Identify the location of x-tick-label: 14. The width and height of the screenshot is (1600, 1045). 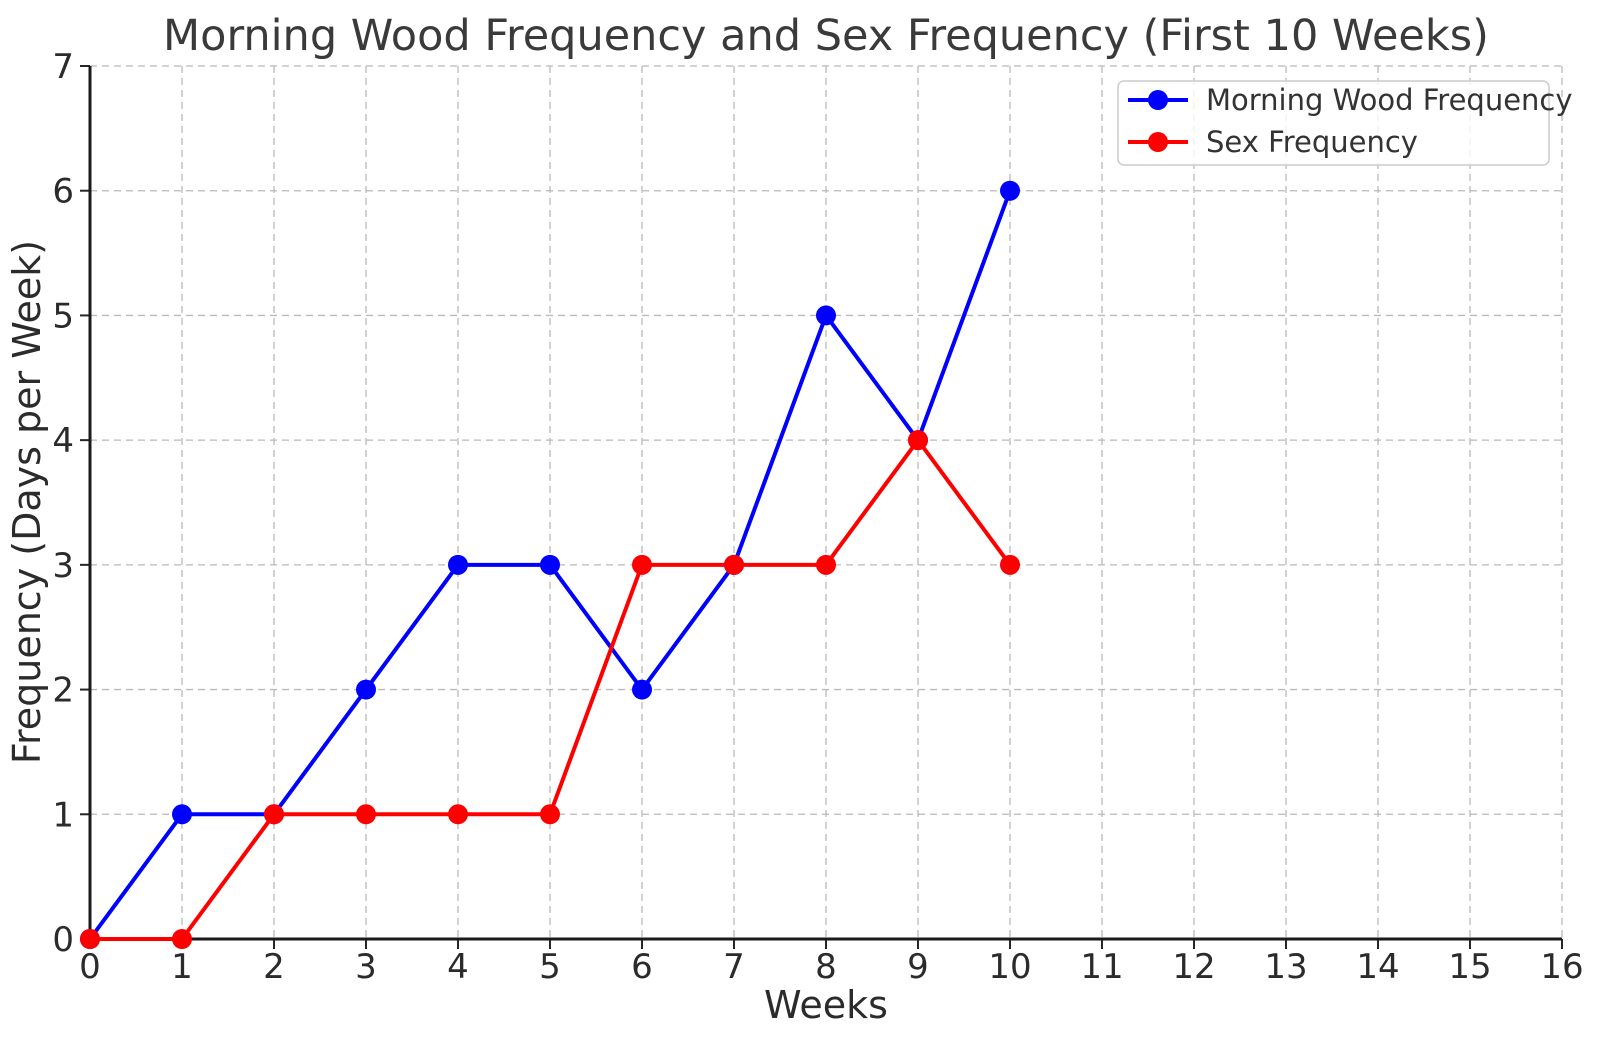
(1377, 967).